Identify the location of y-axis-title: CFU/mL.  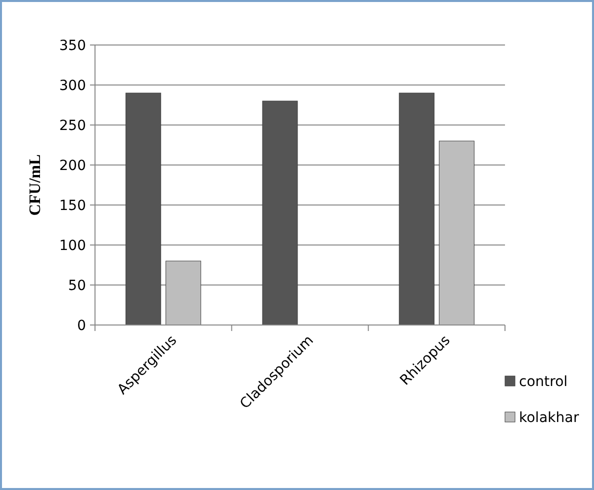
(35, 185).